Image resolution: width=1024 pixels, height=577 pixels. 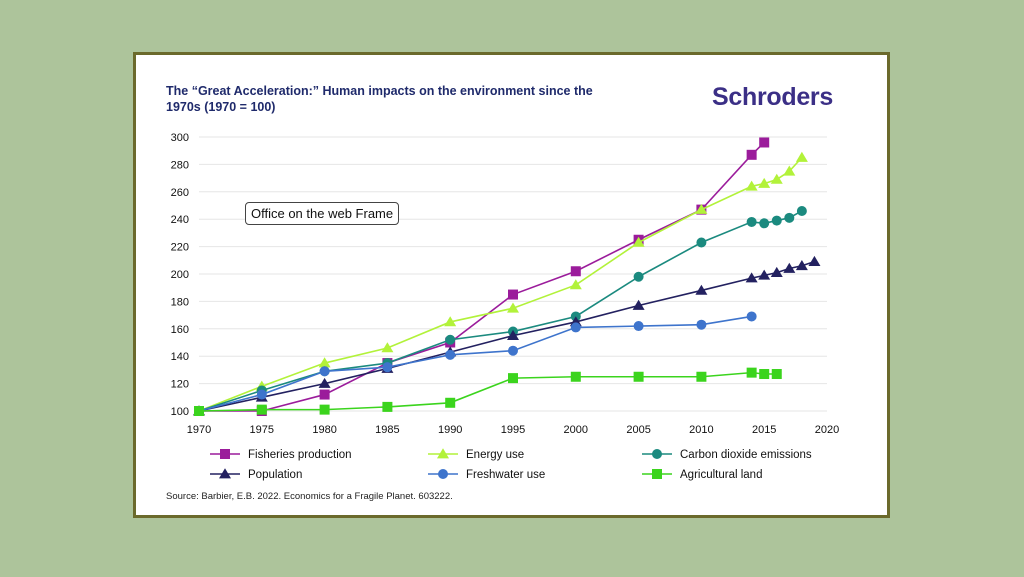 I want to click on x-tick-label: 2010, so click(x=701, y=430).